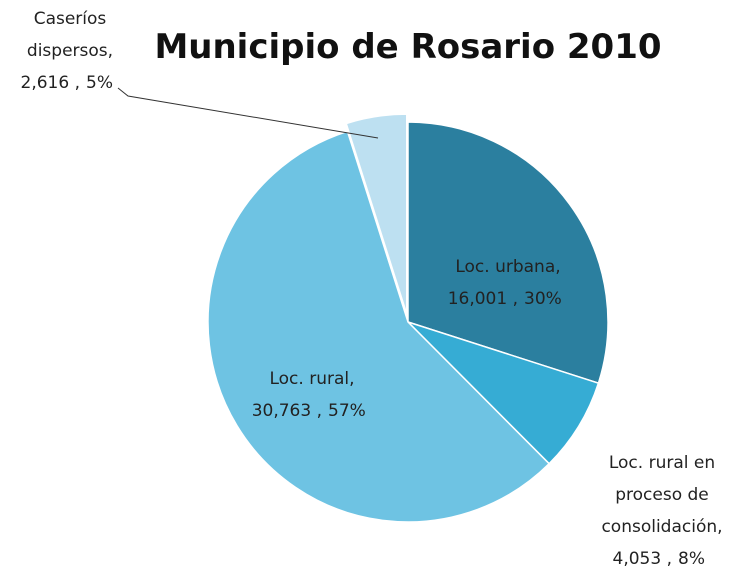 Image resolution: width=746 pixels, height=573 pixels. What do you see at coordinates (70, 35) in the screenshot?
I see `category-label: Caseríos dispersos,` at bounding box center [70, 35].